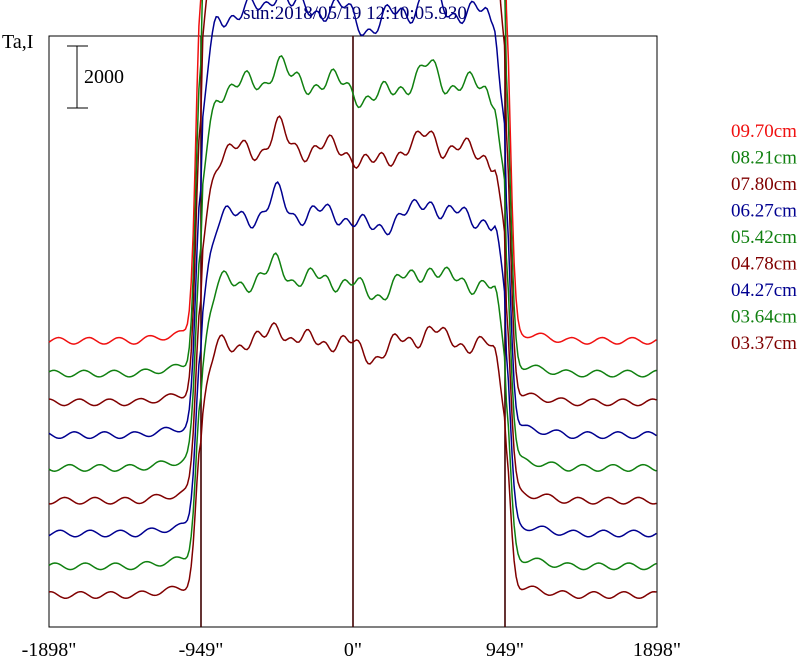  I want to click on legend-item-07.80cm: 07.80cm, so click(764, 184).